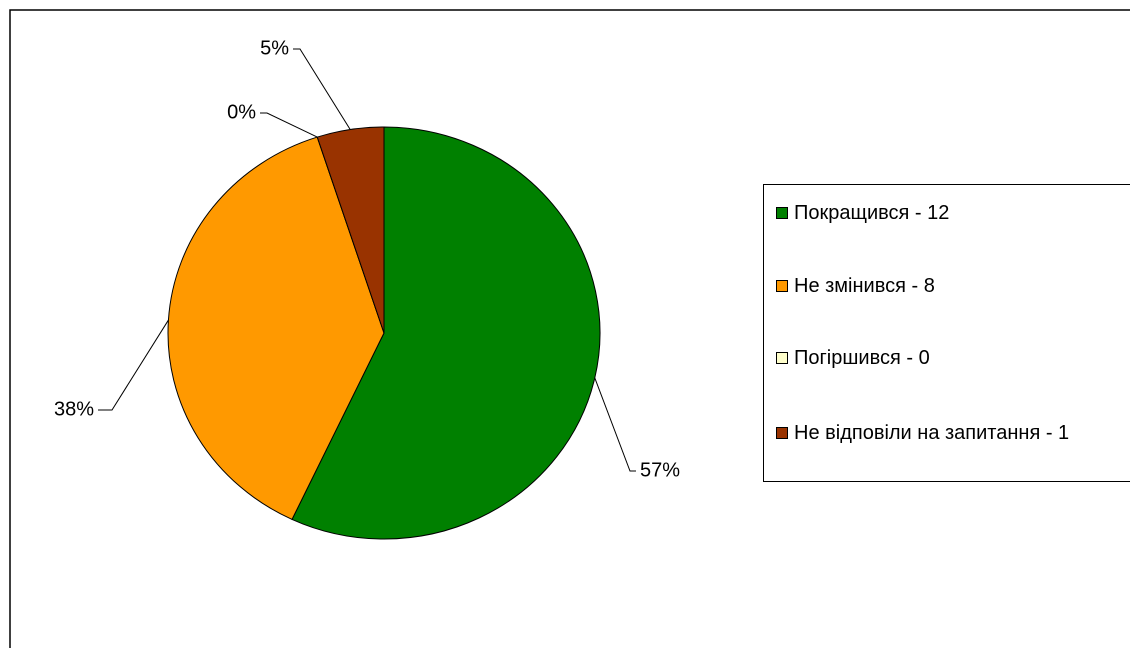 This screenshot has width=1130, height=648. Describe the element at coordinates (276, 328) in the screenshot. I see `pie-slice` at that location.